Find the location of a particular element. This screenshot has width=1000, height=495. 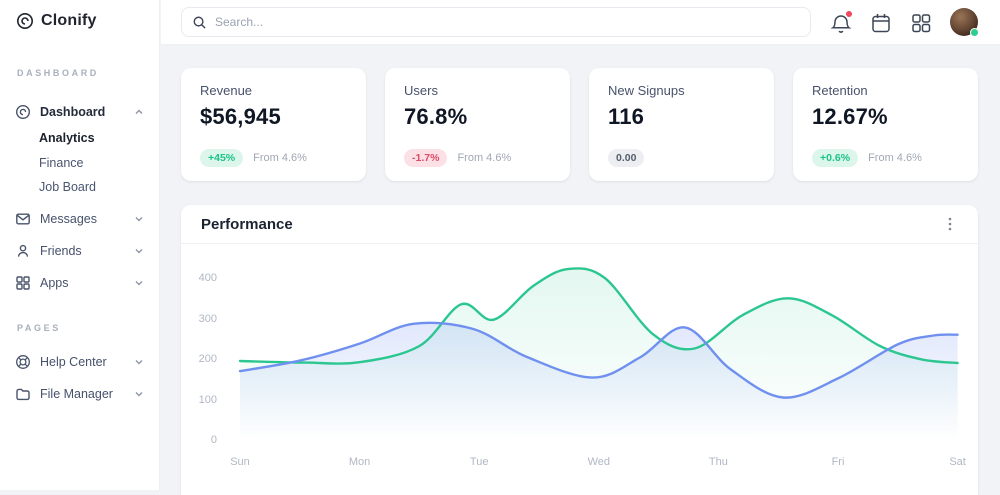

apps-grid-icon is located at coordinates (921, 23).